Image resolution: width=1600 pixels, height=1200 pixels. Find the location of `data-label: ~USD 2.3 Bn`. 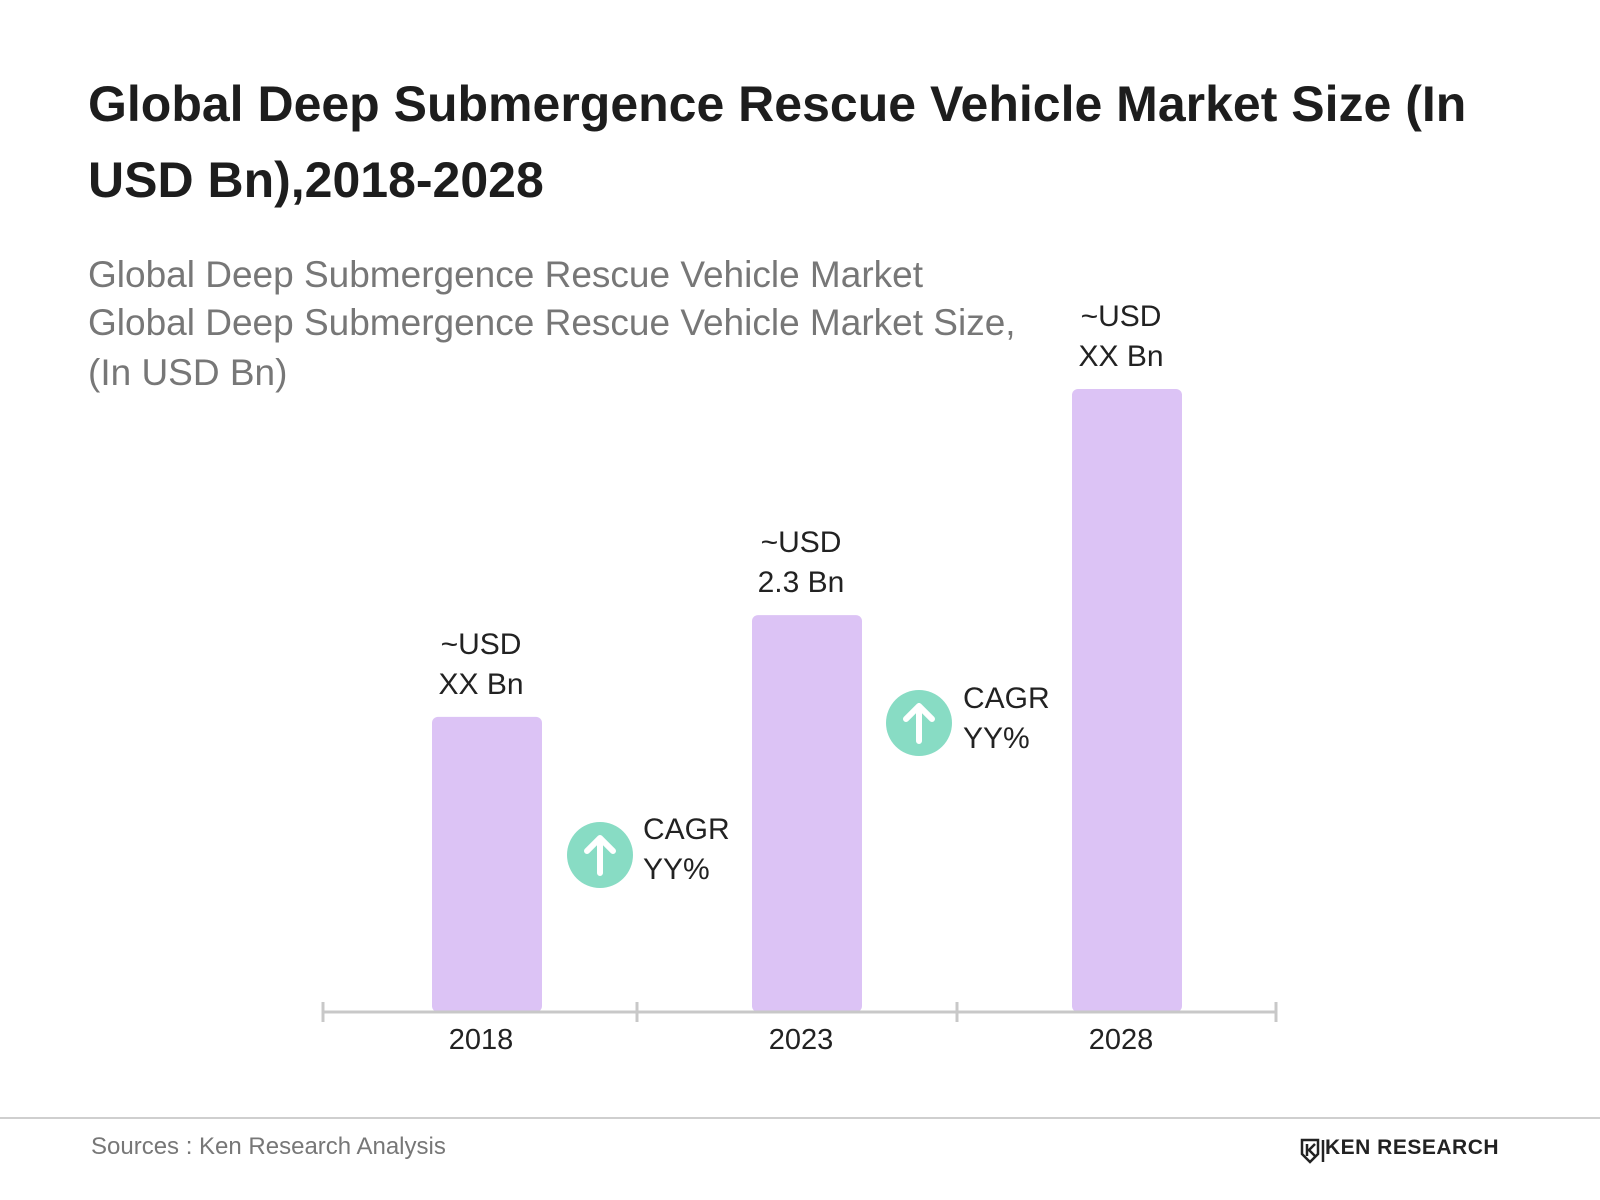

data-label: ~USD 2.3 Bn is located at coordinates (801, 563).